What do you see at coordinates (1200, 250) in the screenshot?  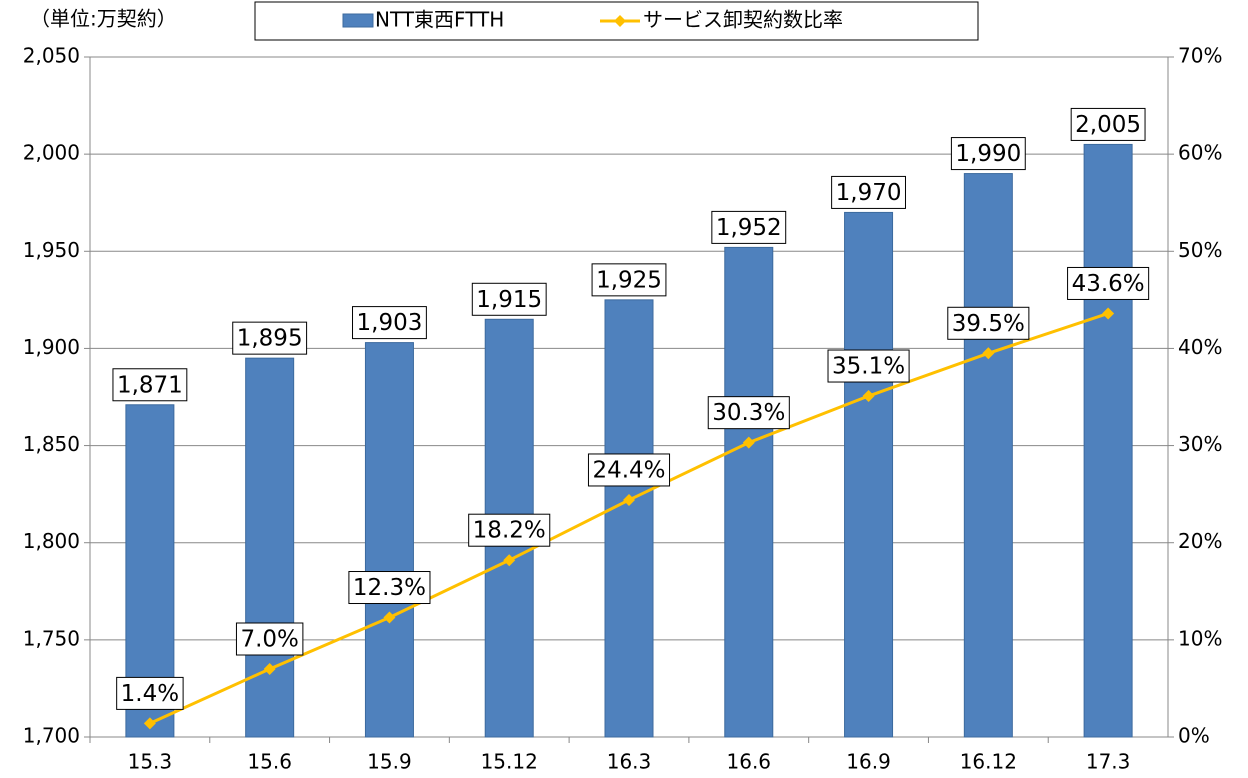 I see `y2-tick-label: 50%` at bounding box center [1200, 250].